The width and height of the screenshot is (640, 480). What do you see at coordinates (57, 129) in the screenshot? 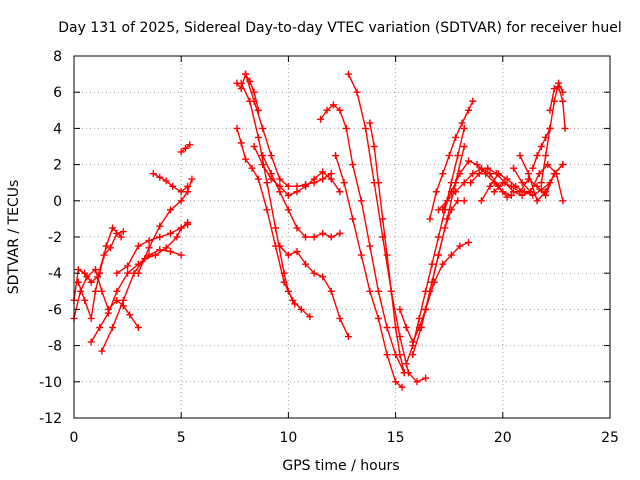
I see `y-tick-label: 4` at bounding box center [57, 129].